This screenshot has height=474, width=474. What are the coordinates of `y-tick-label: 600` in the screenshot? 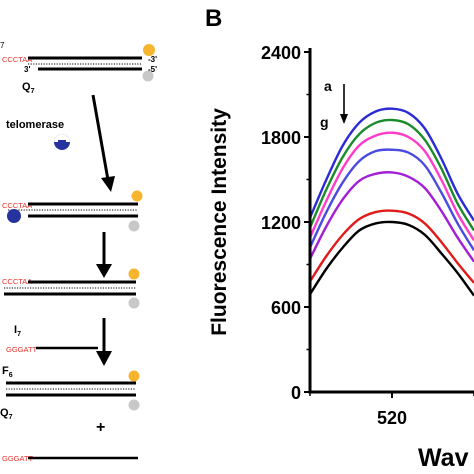 It's located at (286, 308).